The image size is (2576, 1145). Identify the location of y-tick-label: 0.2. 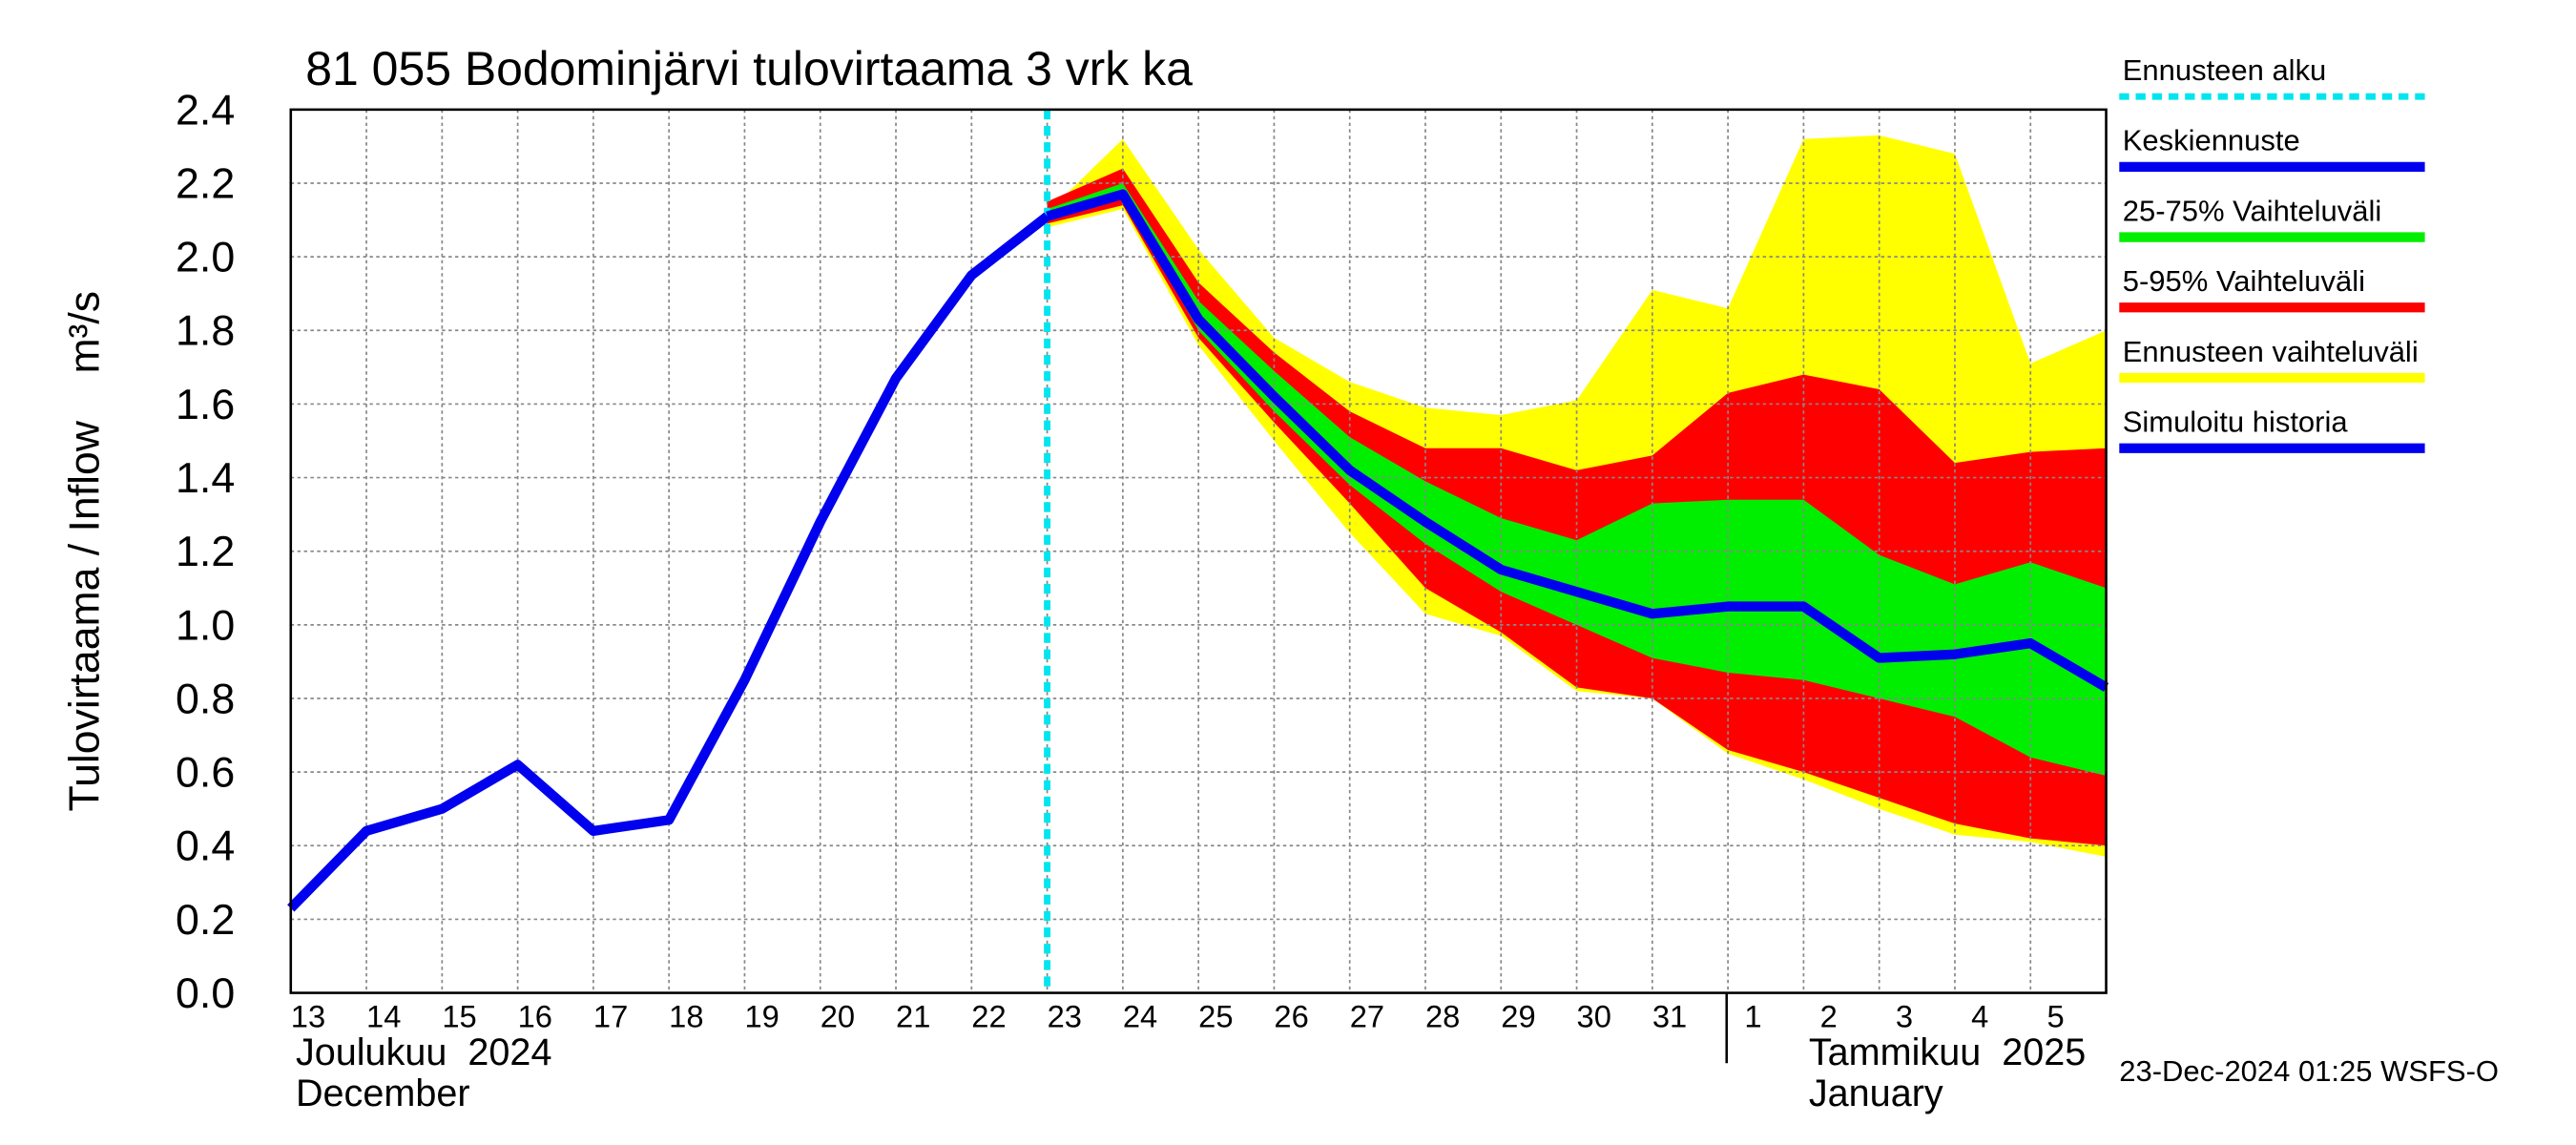
(205, 920).